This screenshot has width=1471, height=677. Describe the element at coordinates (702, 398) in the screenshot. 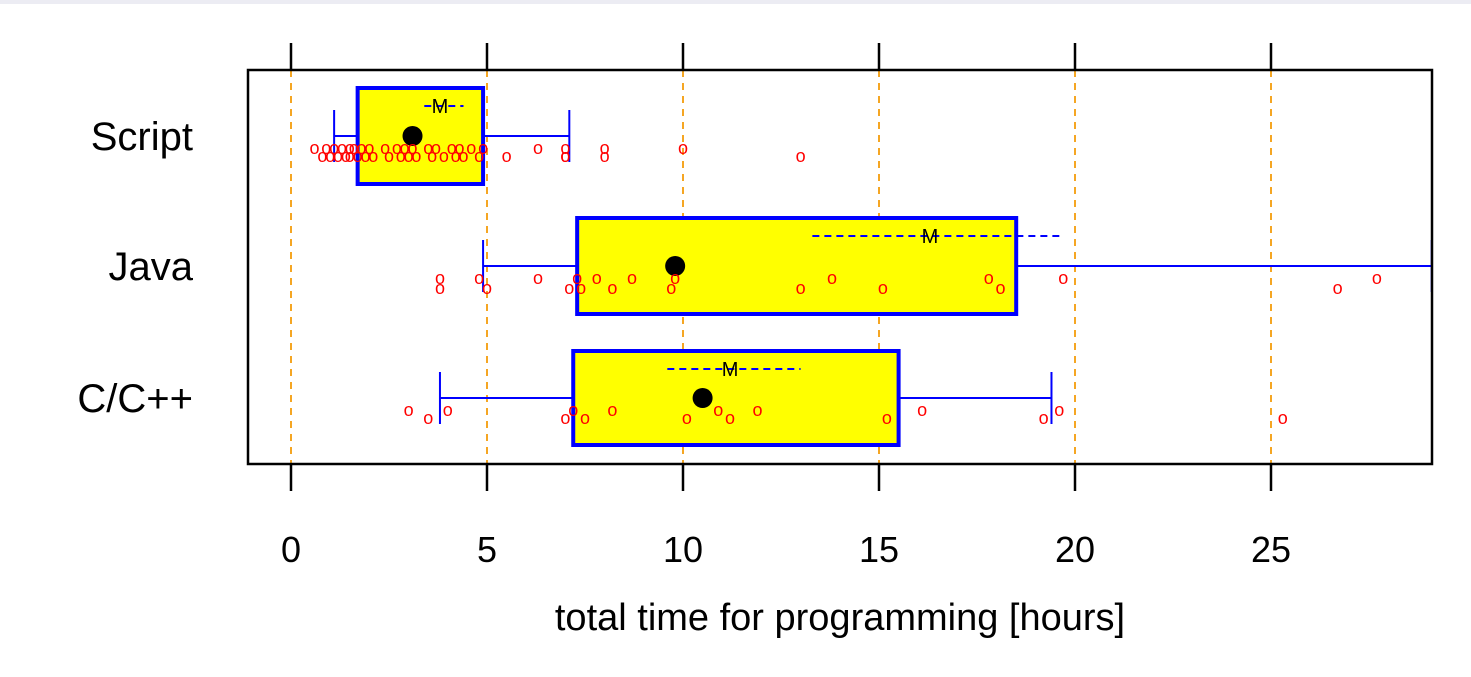

I see `c-c-median-dot` at that location.